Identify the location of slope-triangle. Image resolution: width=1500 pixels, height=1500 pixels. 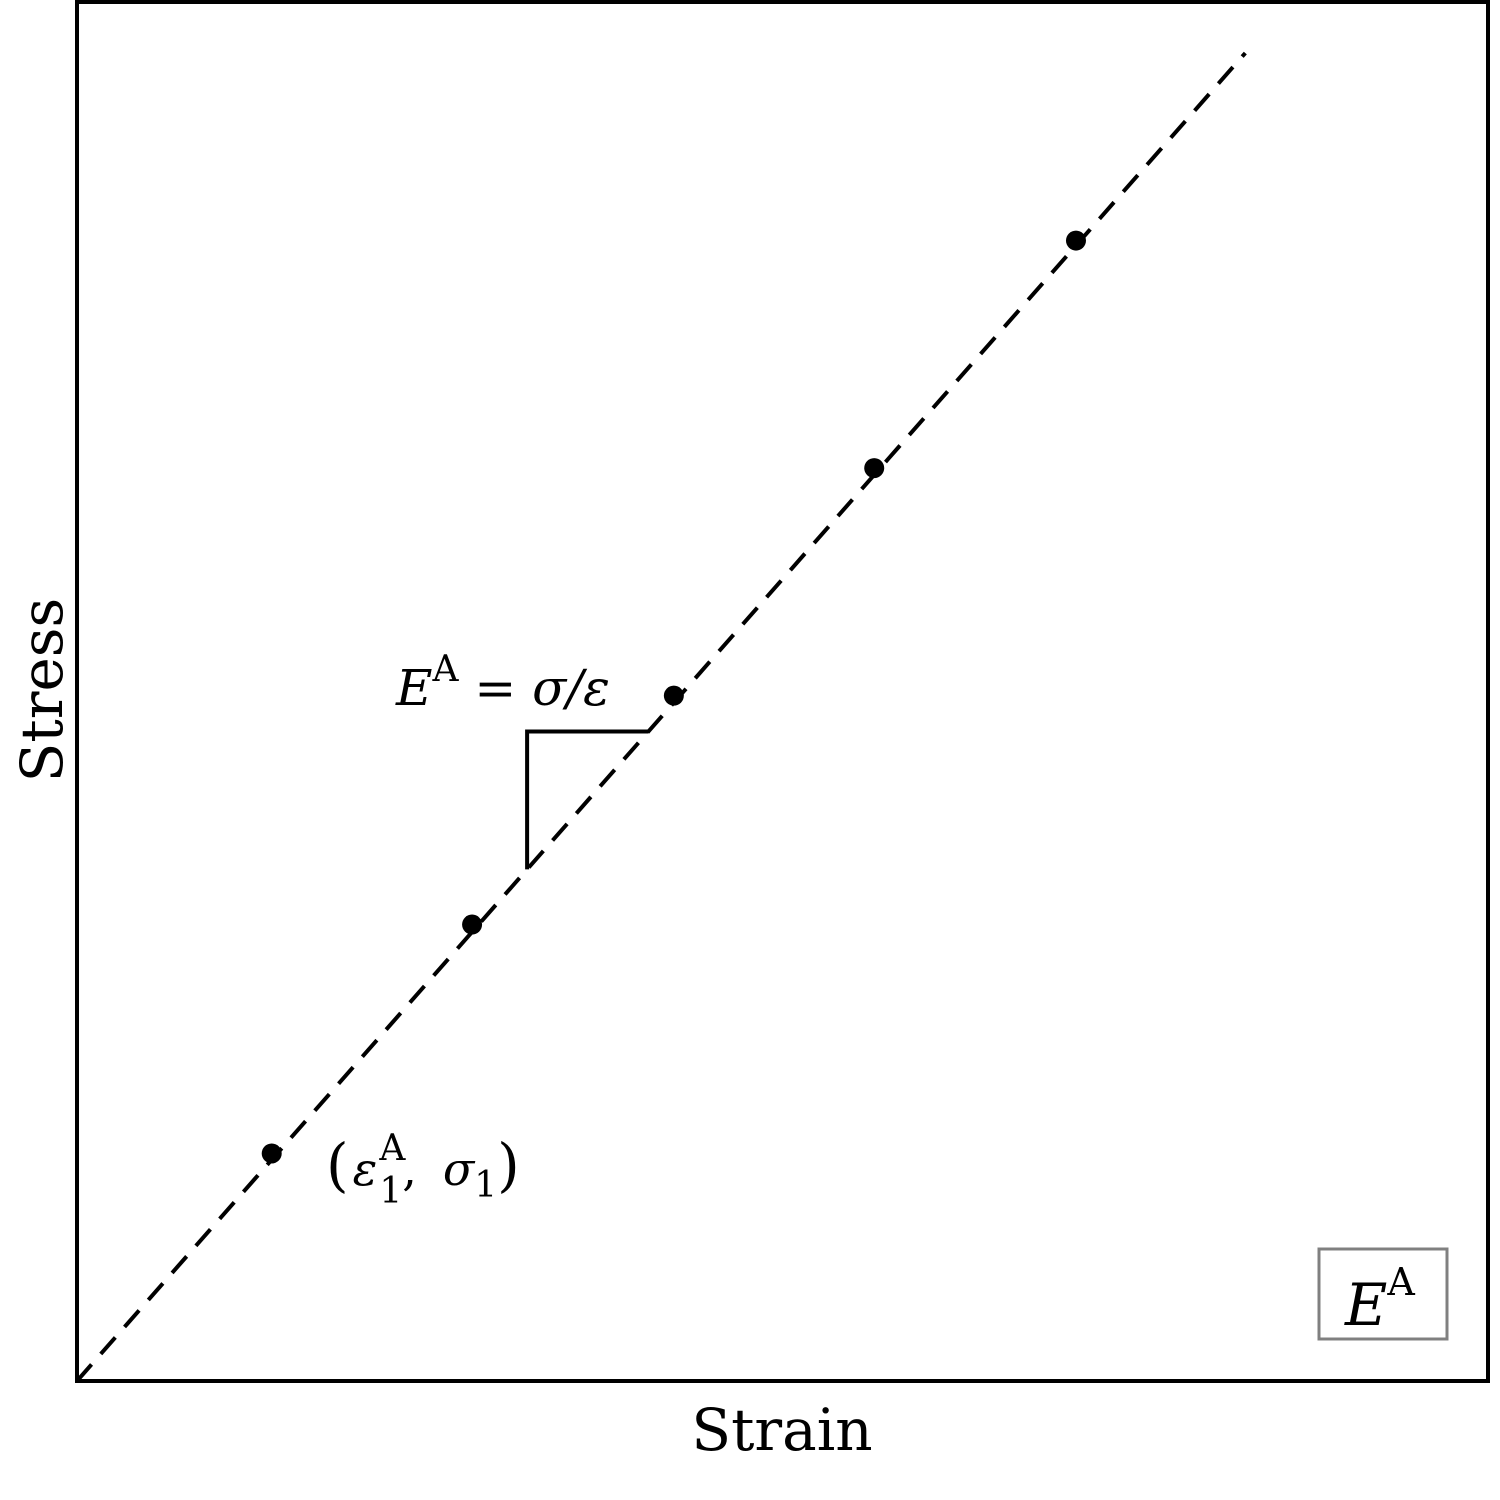
(587, 799).